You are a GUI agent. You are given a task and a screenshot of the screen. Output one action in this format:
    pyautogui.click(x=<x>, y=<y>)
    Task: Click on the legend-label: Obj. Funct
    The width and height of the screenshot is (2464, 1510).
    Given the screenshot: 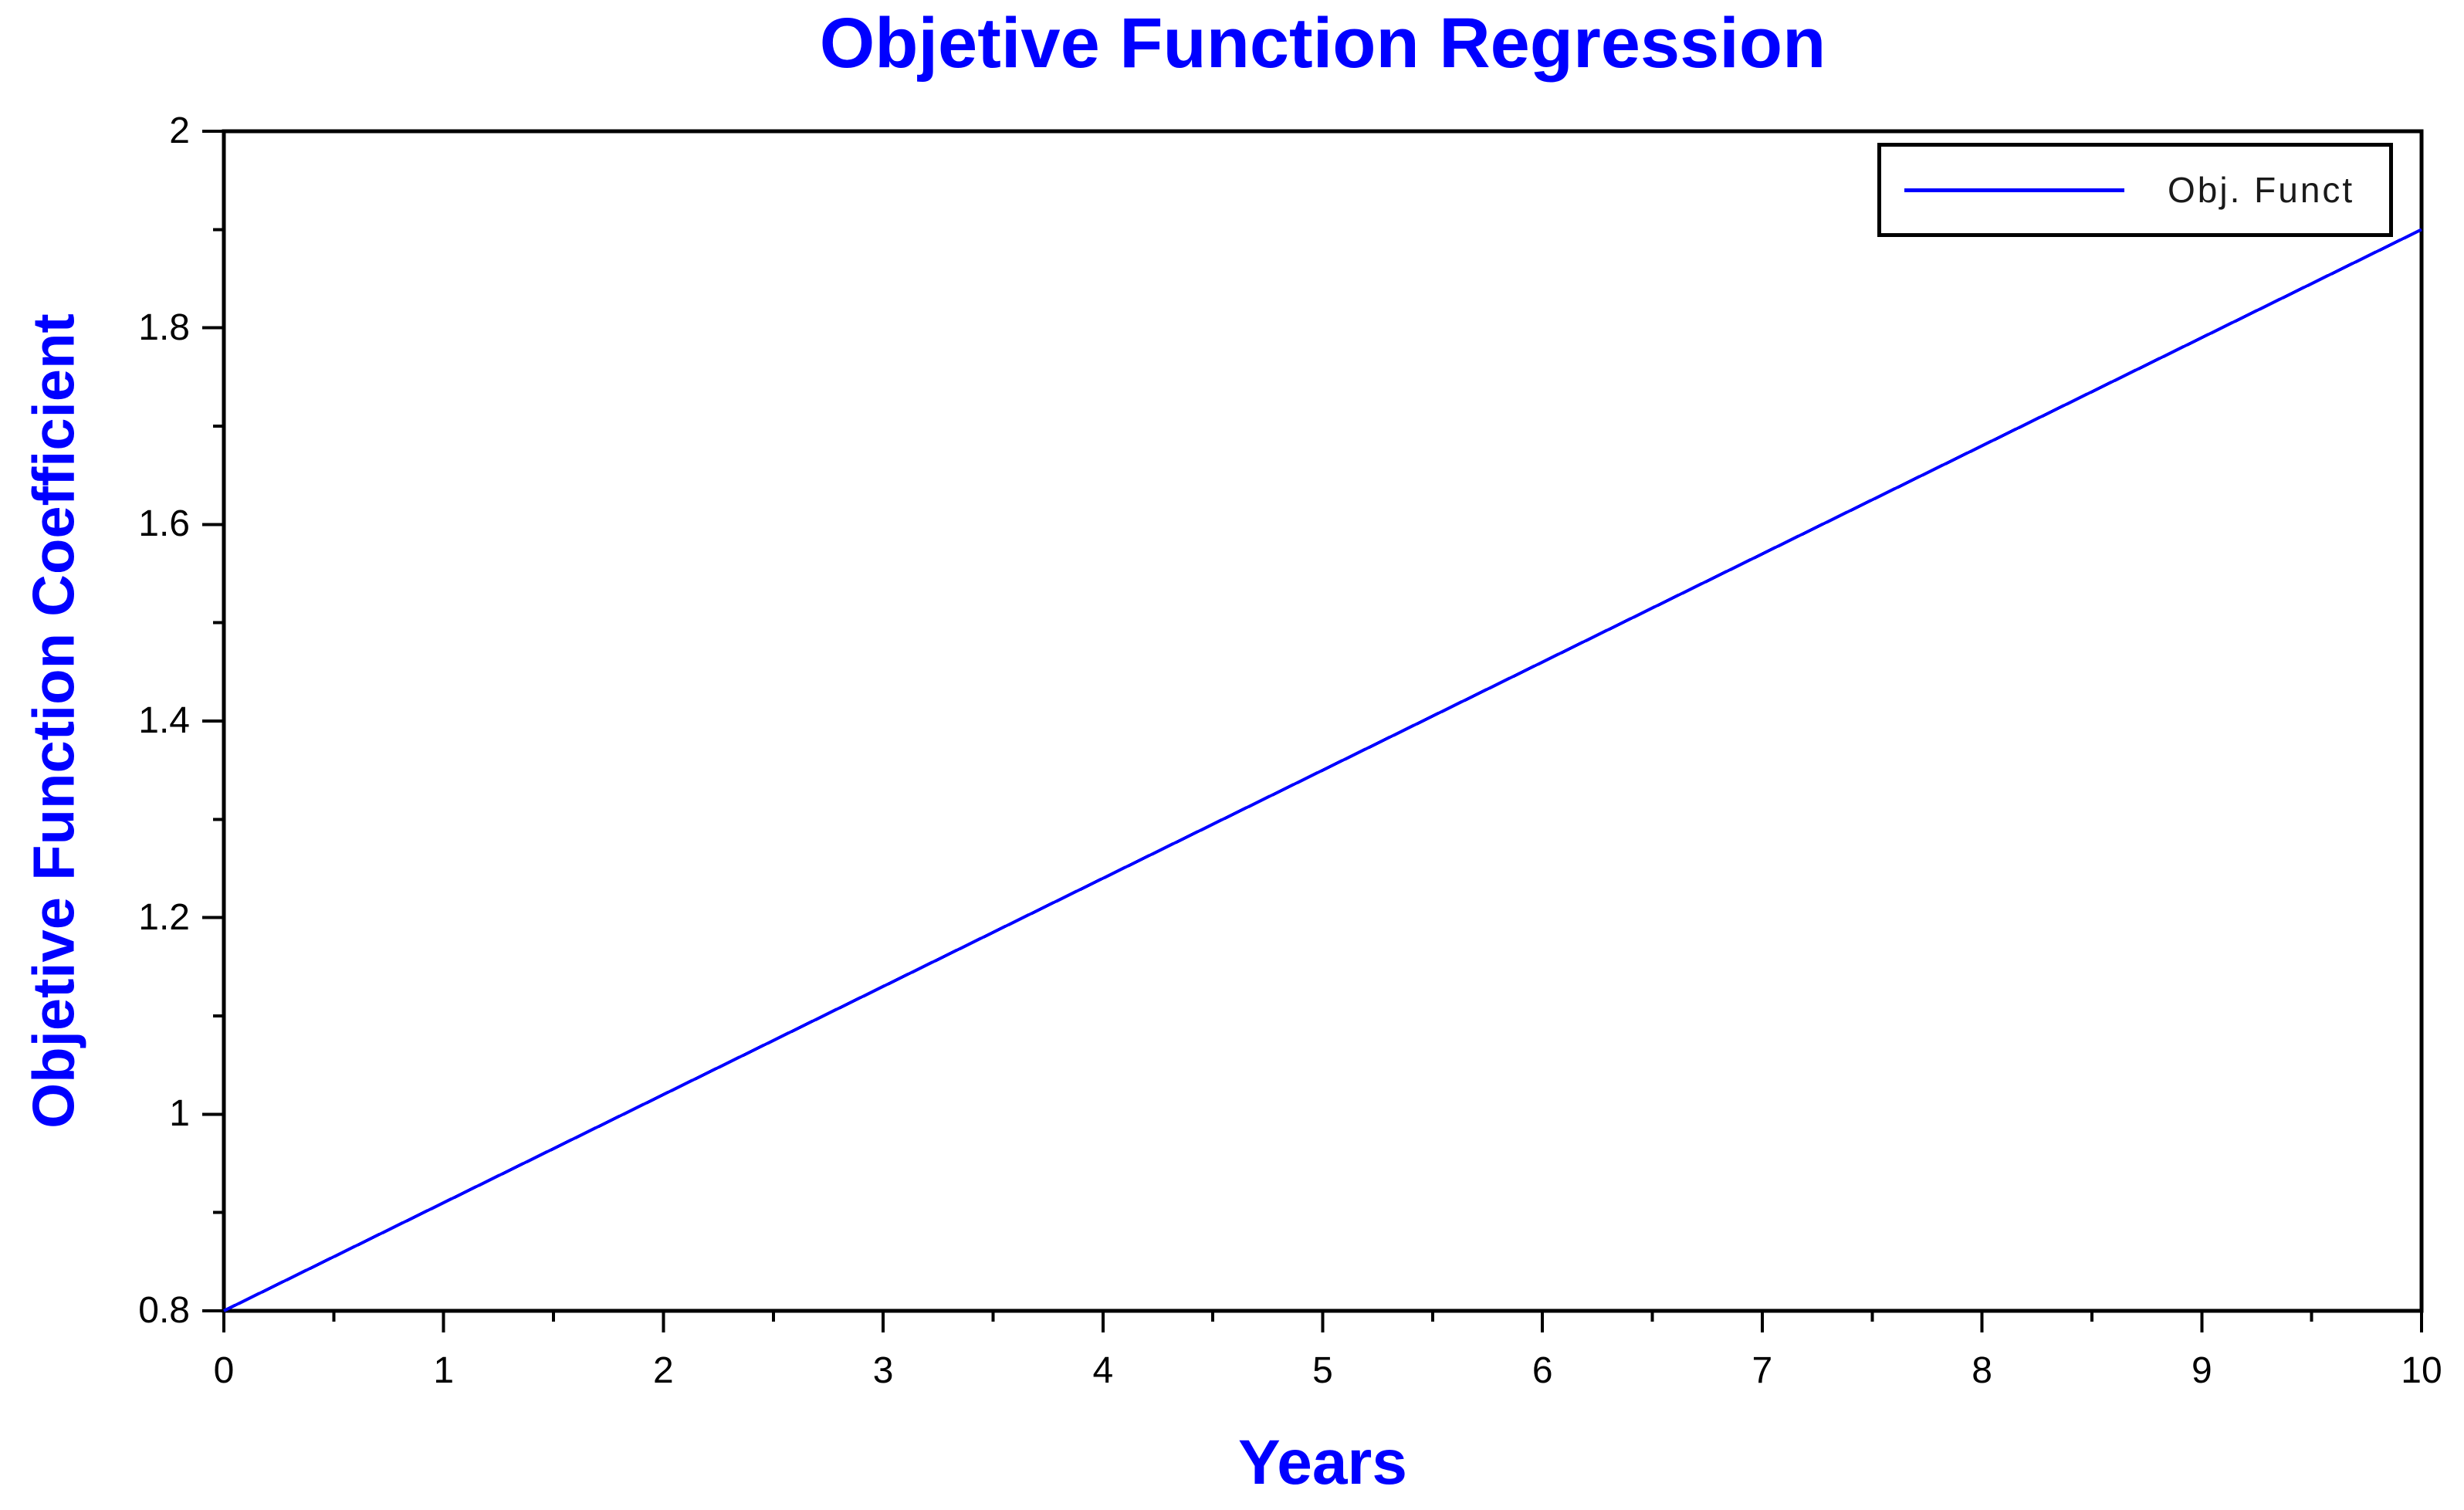 What is the action you would take?
    pyautogui.click(x=2261, y=190)
    